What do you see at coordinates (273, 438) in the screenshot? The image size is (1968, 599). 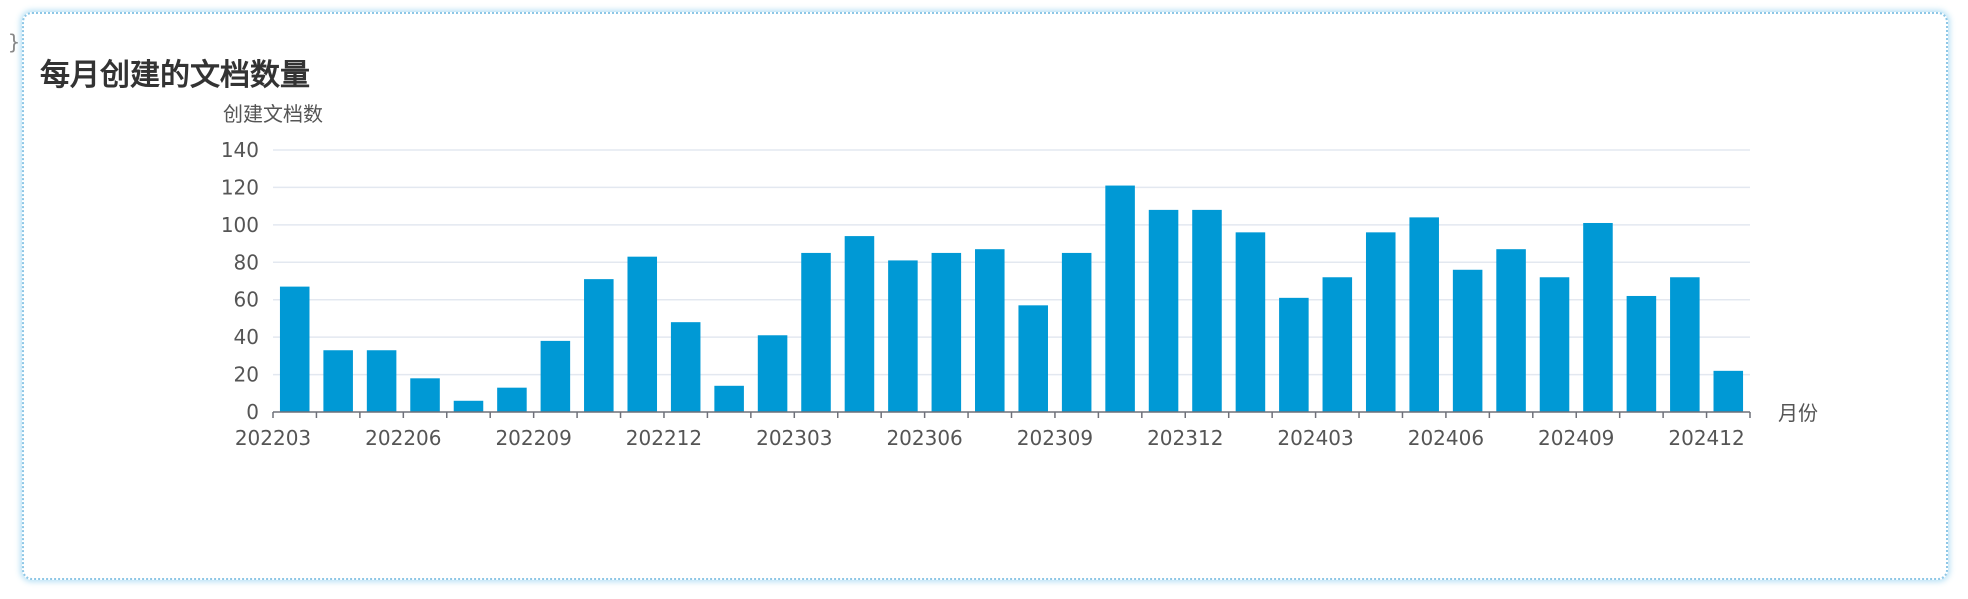 I see `x-tick-label: 202203` at bounding box center [273, 438].